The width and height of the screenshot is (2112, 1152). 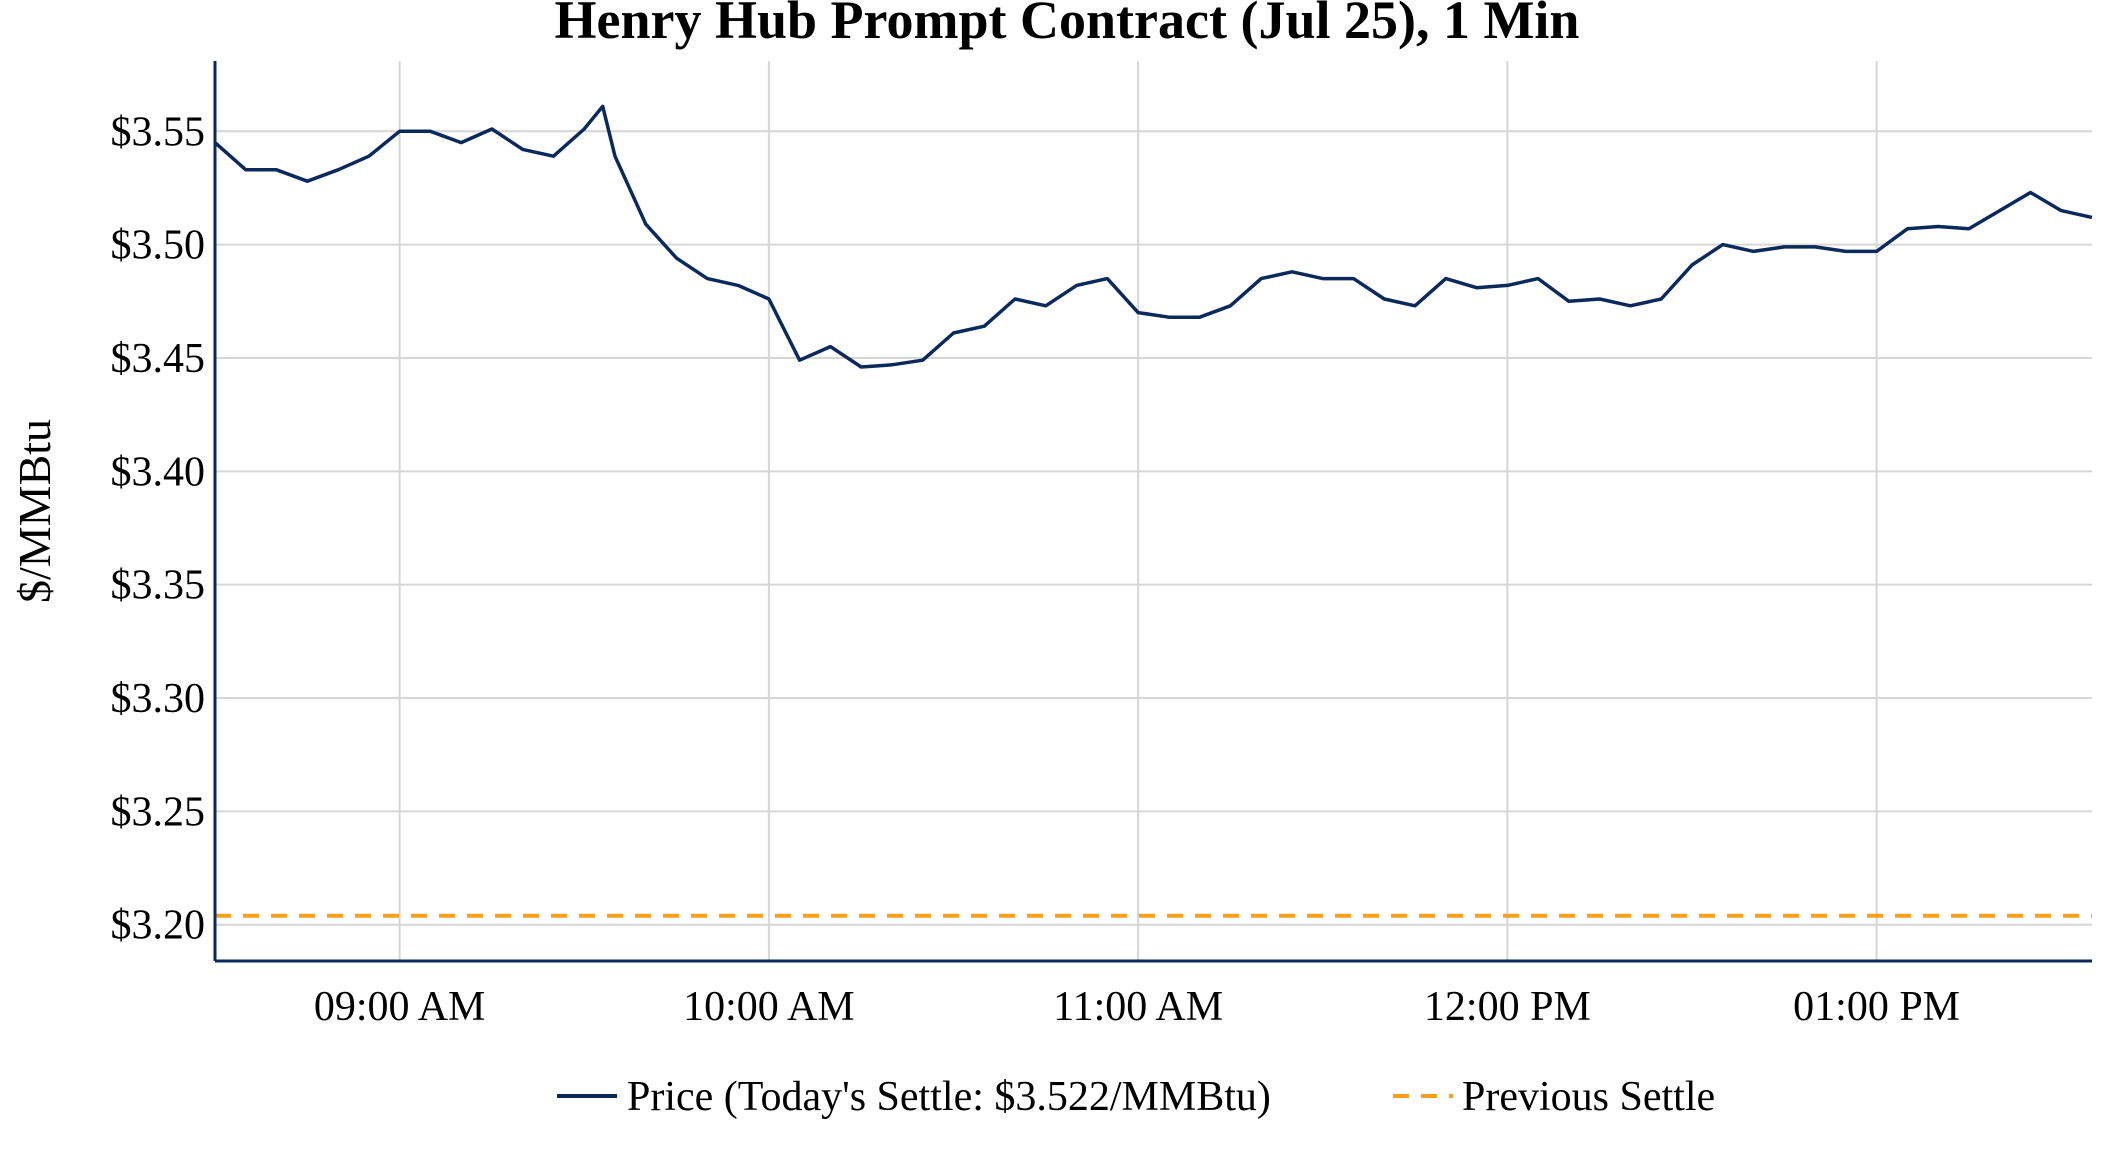 What do you see at coordinates (158, 246) in the screenshot?
I see `y-tick-label: $3.50` at bounding box center [158, 246].